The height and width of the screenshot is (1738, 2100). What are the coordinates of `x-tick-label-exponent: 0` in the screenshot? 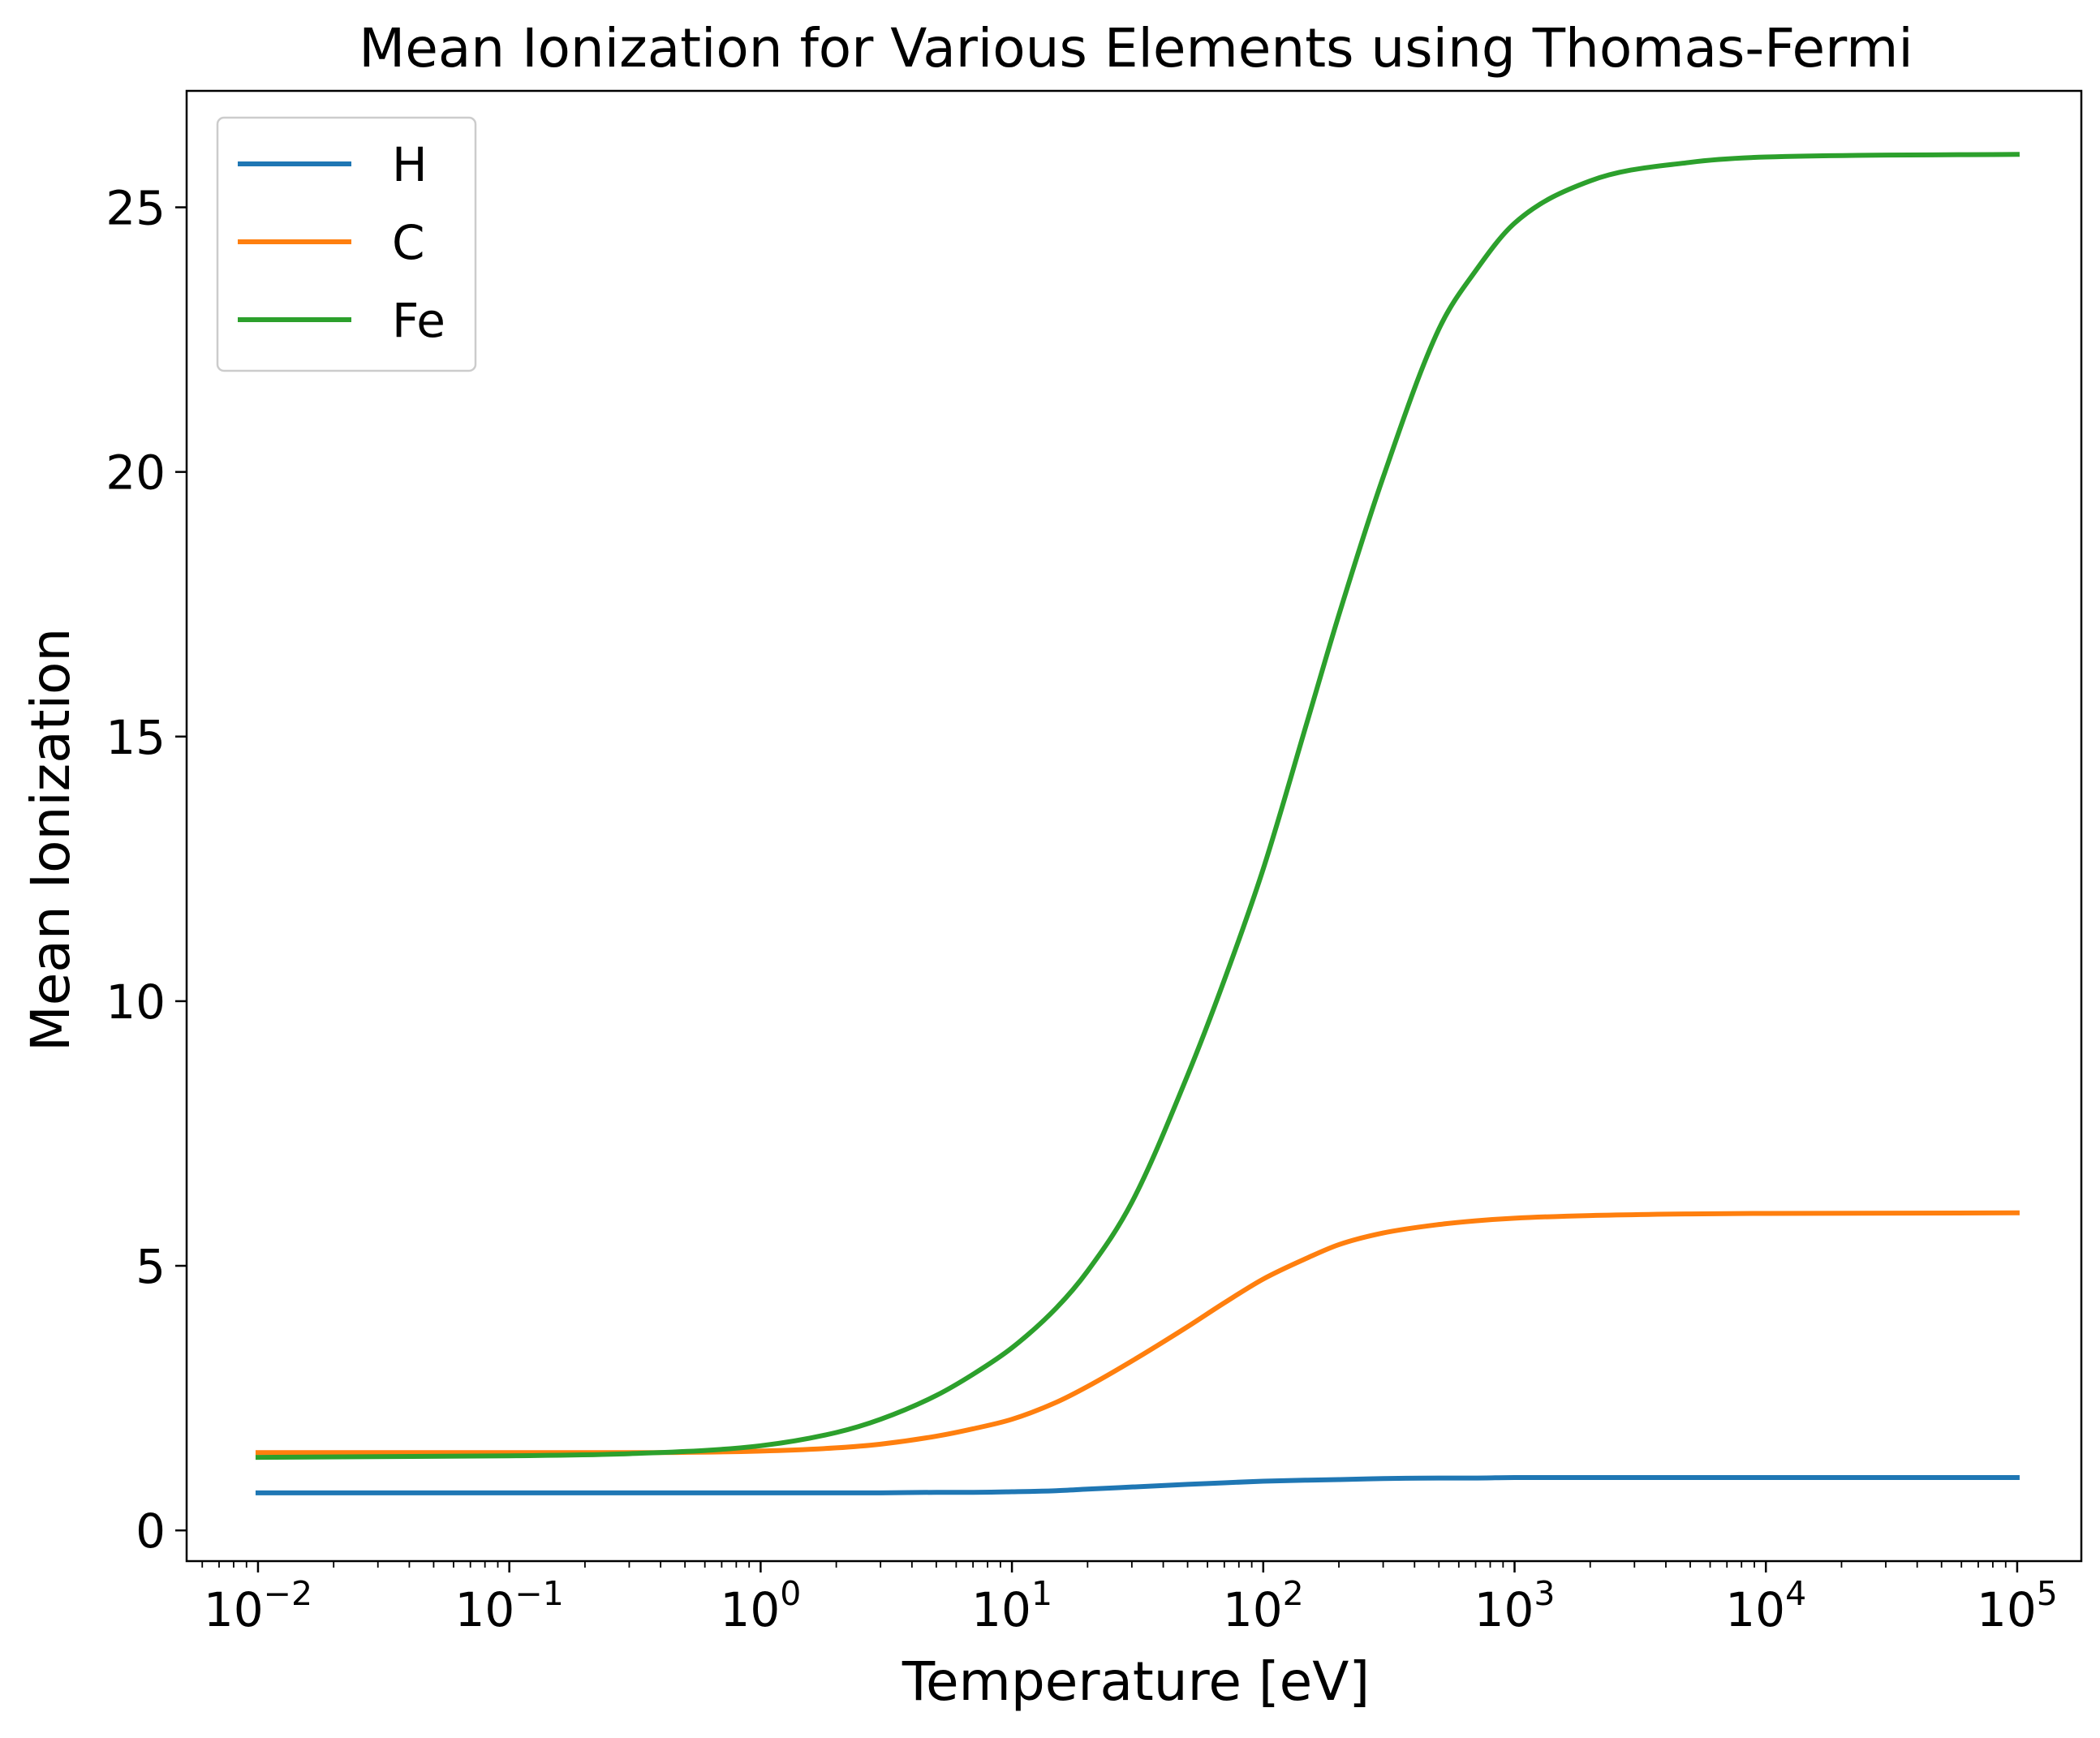 It's located at (790, 1594).